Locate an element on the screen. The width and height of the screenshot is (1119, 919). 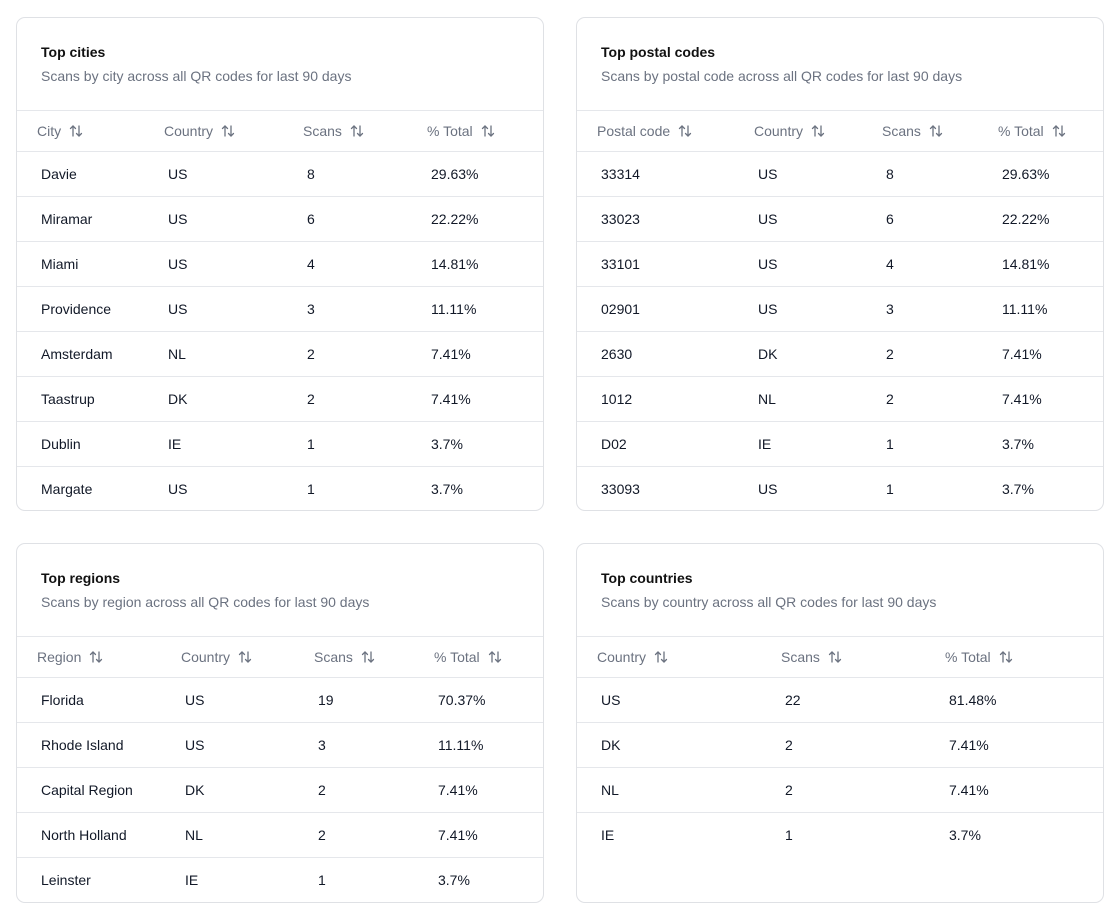
column-label: Scans is located at coordinates (322, 131).